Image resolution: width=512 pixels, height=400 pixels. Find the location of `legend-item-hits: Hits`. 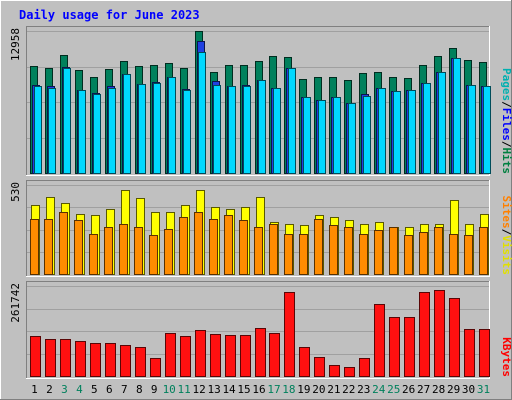

legend-item-hits: Hits is located at coordinates (506, 161).